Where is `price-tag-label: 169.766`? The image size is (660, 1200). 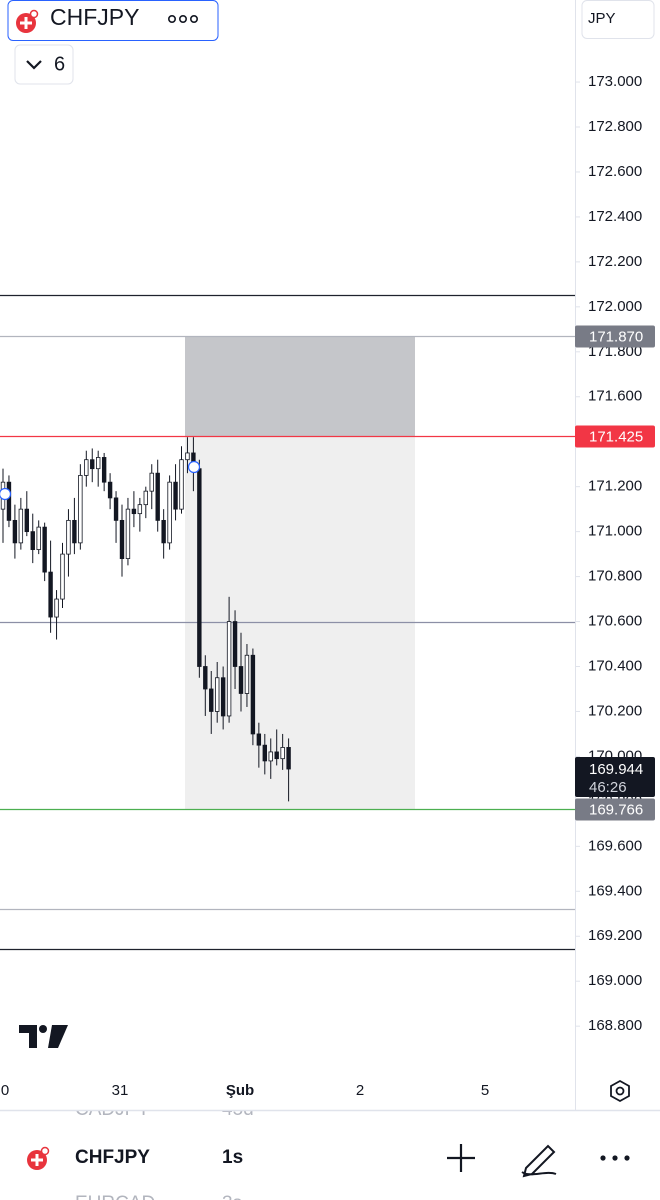
price-tag-label: 169.766 is located at coordinates (616, 809).